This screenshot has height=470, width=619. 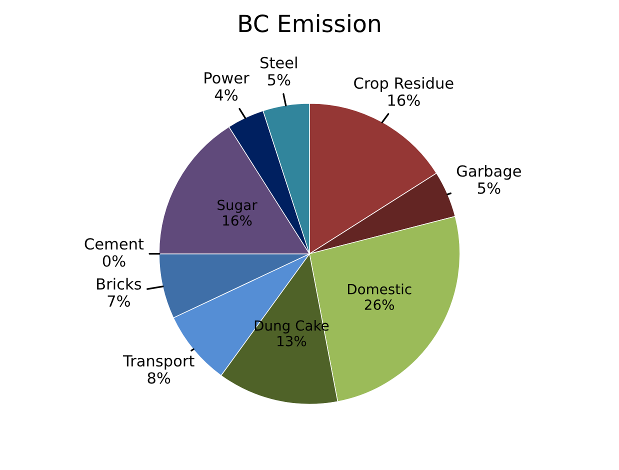 What do you see at coordinates (227, 78) in the screenshot?
I see `slice-label: Power` at bounding box center [227, 78].